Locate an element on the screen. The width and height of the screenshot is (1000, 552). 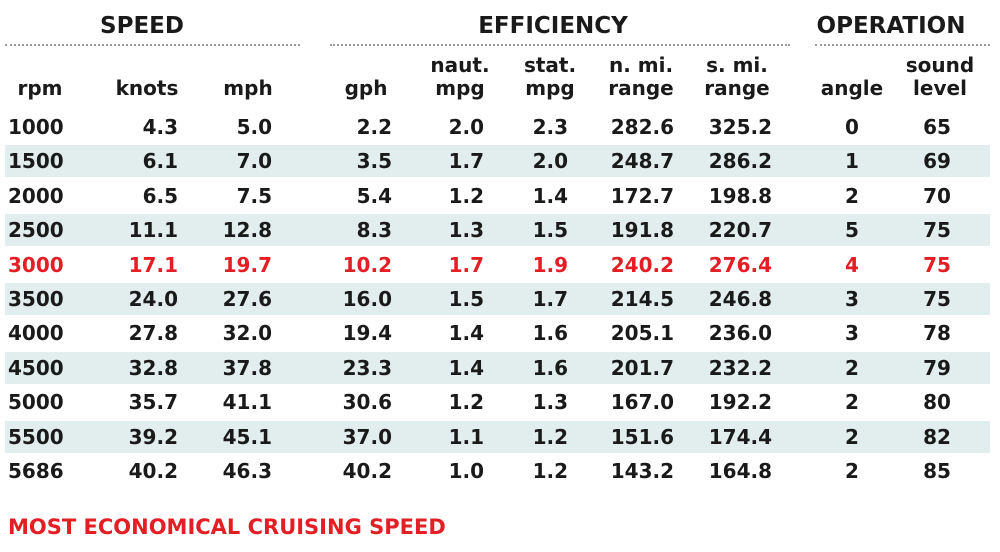
cell: 17.1 is located at coordinates (153, 264).